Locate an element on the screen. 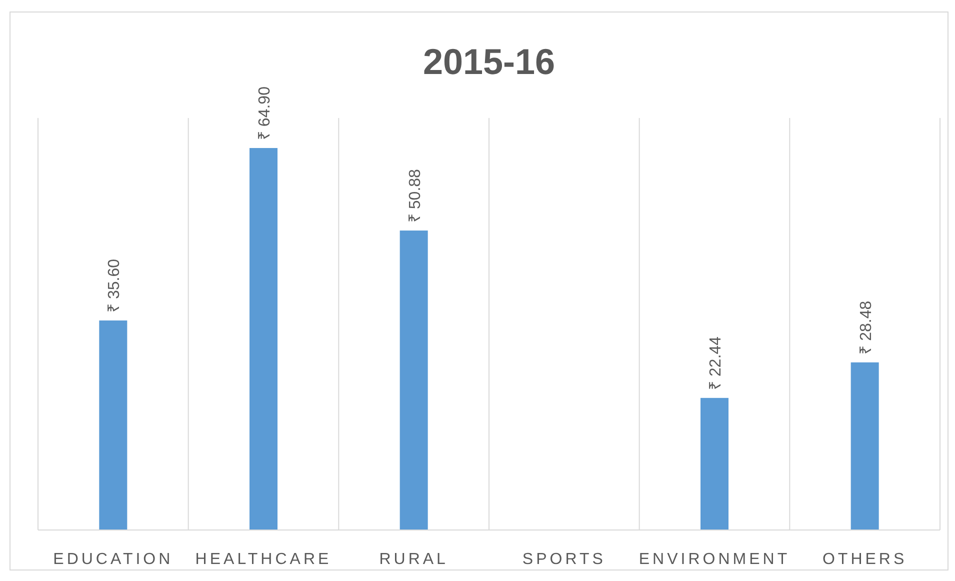 The height and width of the screenshot is (581, 955). data-label: ₹ 64.90 is located at coordinates (265, 113).